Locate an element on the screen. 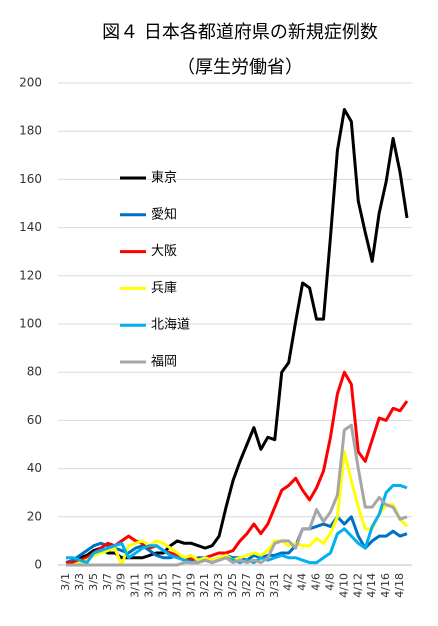 This screenshot has height=626, width=438. legend-label: 愛知 is located at coordinates (164, 214).